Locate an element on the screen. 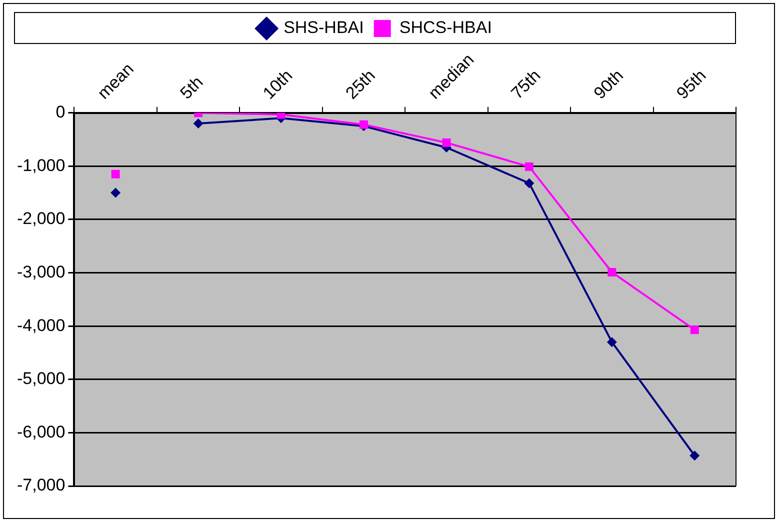  legend-label: SHS-HBAI is located at coordinates (324, 28).